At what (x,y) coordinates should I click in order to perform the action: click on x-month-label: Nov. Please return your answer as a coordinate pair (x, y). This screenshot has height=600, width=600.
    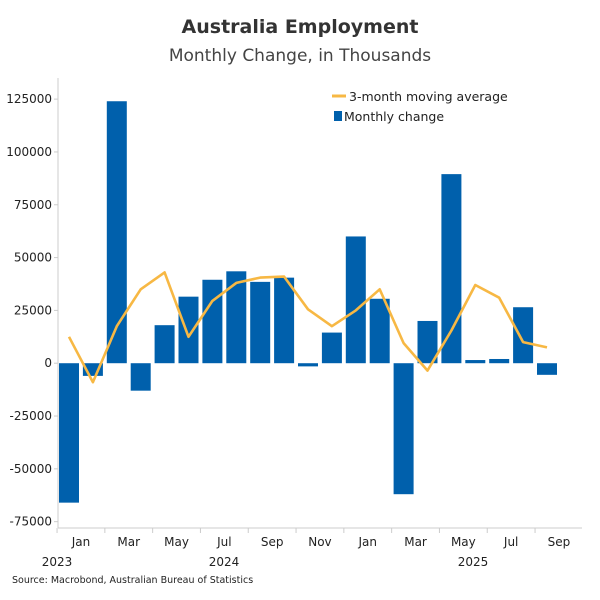
    Looking at the image, I should click on (319, 542).